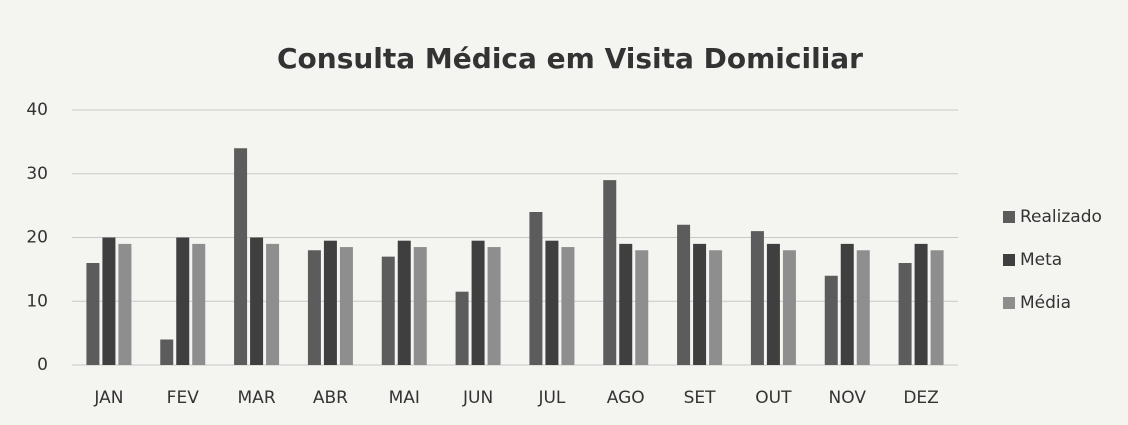 The image size is (1128, 425). What do you see at coordinates (183, 398) in the screenshot?
I see `x-tick-label: FEV` at bounding box center [183, 398].